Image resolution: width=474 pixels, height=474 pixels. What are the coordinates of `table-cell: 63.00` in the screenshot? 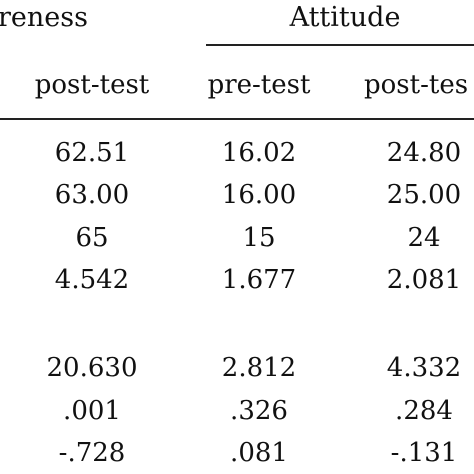 It's located at (92, 195).